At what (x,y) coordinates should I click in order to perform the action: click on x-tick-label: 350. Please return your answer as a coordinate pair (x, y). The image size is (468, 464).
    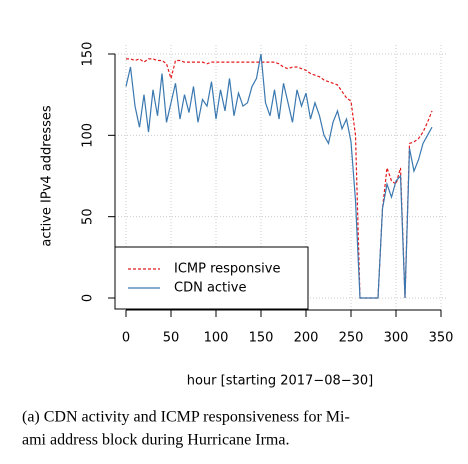
    Looking at the image, I should click on (441, 338).